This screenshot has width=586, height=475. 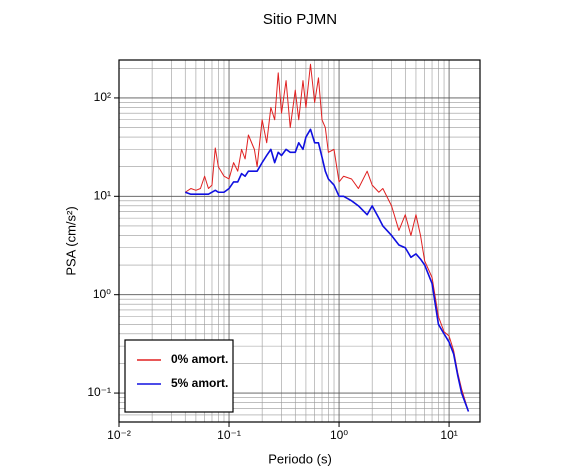 What do you see at coordinates (199, 383) in the screenshot?
I see `legend-label: 5% amort.` at bounding box center [199, 383].